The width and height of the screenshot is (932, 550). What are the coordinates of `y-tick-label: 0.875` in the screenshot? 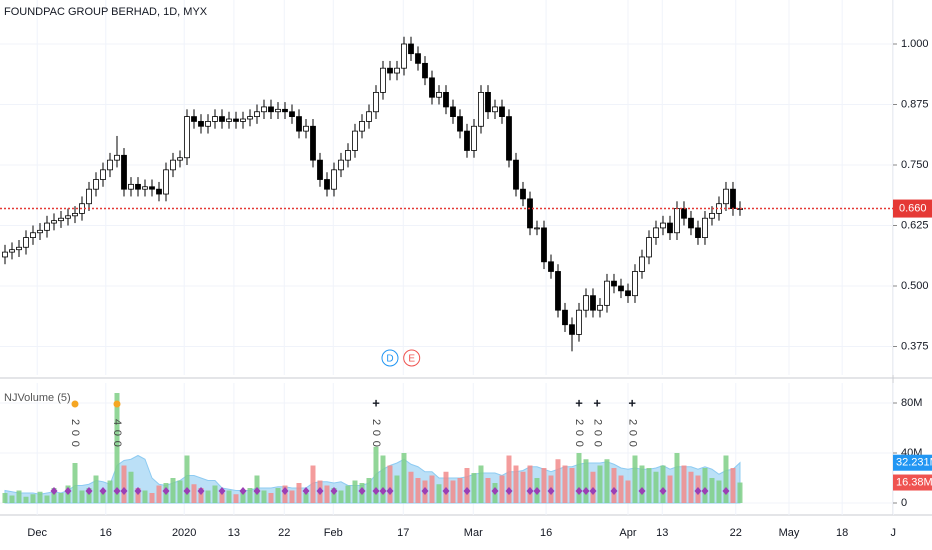 It's located at (915, 104).